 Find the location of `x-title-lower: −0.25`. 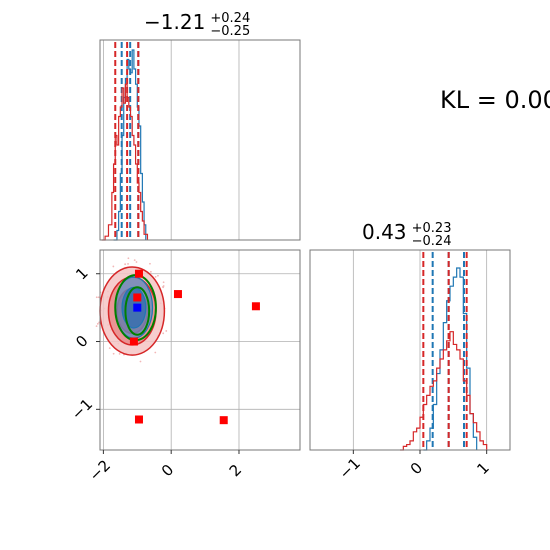

x-title-lower: −0.25 is located at coordinates (230, 31).